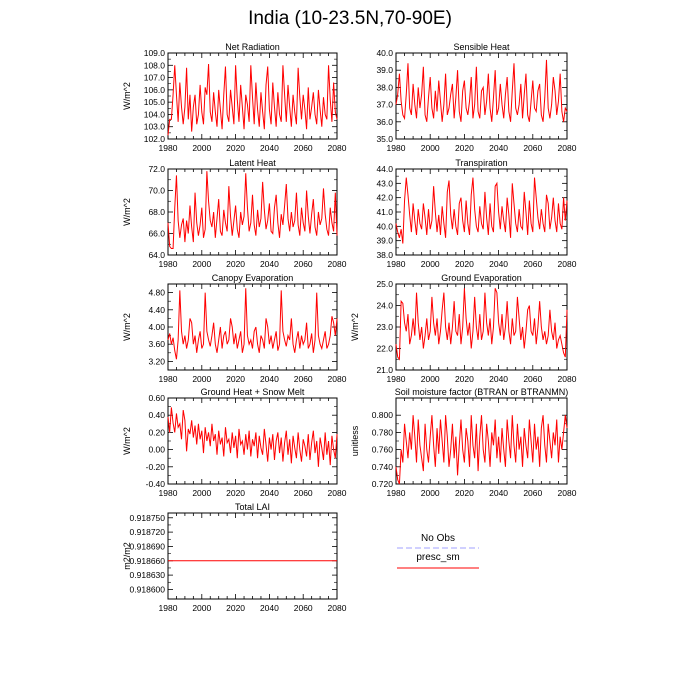 This screenshot has width=700, height=700. What do you see at coordinates (384, 327) in the screenshot?
I see `y-tick-label: 23.0` at bounding box center [384, 327].